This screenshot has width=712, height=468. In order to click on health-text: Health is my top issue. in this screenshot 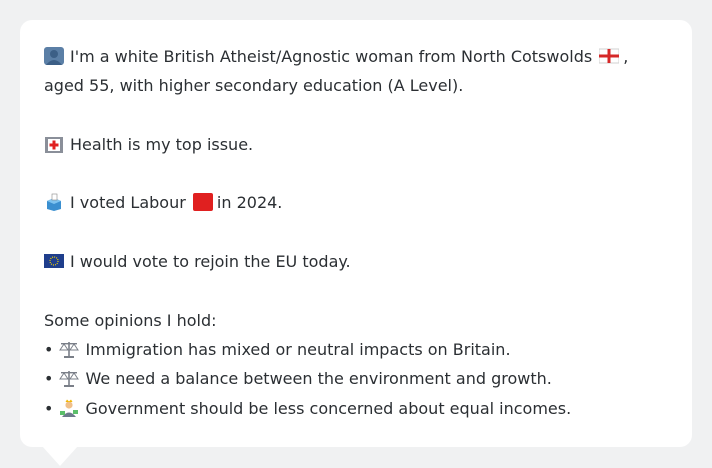, I will do `click(162, 144)`.